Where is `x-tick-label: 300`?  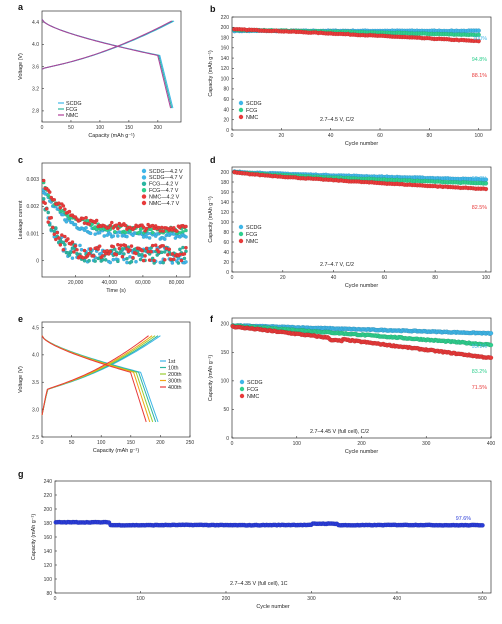
x-tick-label: 300 is located at coordinates (426, 444).